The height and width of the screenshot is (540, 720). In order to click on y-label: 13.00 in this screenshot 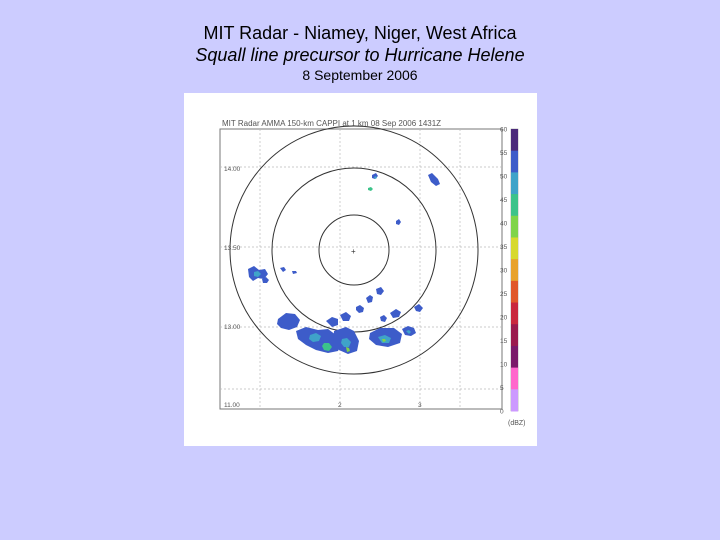, I will do `click(232, 327)`.